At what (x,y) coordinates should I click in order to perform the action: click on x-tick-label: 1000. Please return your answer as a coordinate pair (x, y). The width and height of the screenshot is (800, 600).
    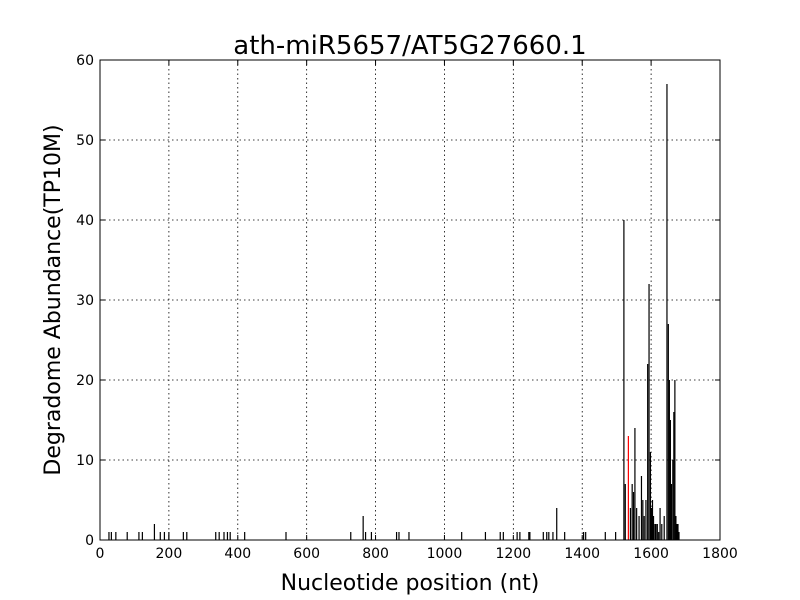
    Looking at the image, I should click on (445, 554).